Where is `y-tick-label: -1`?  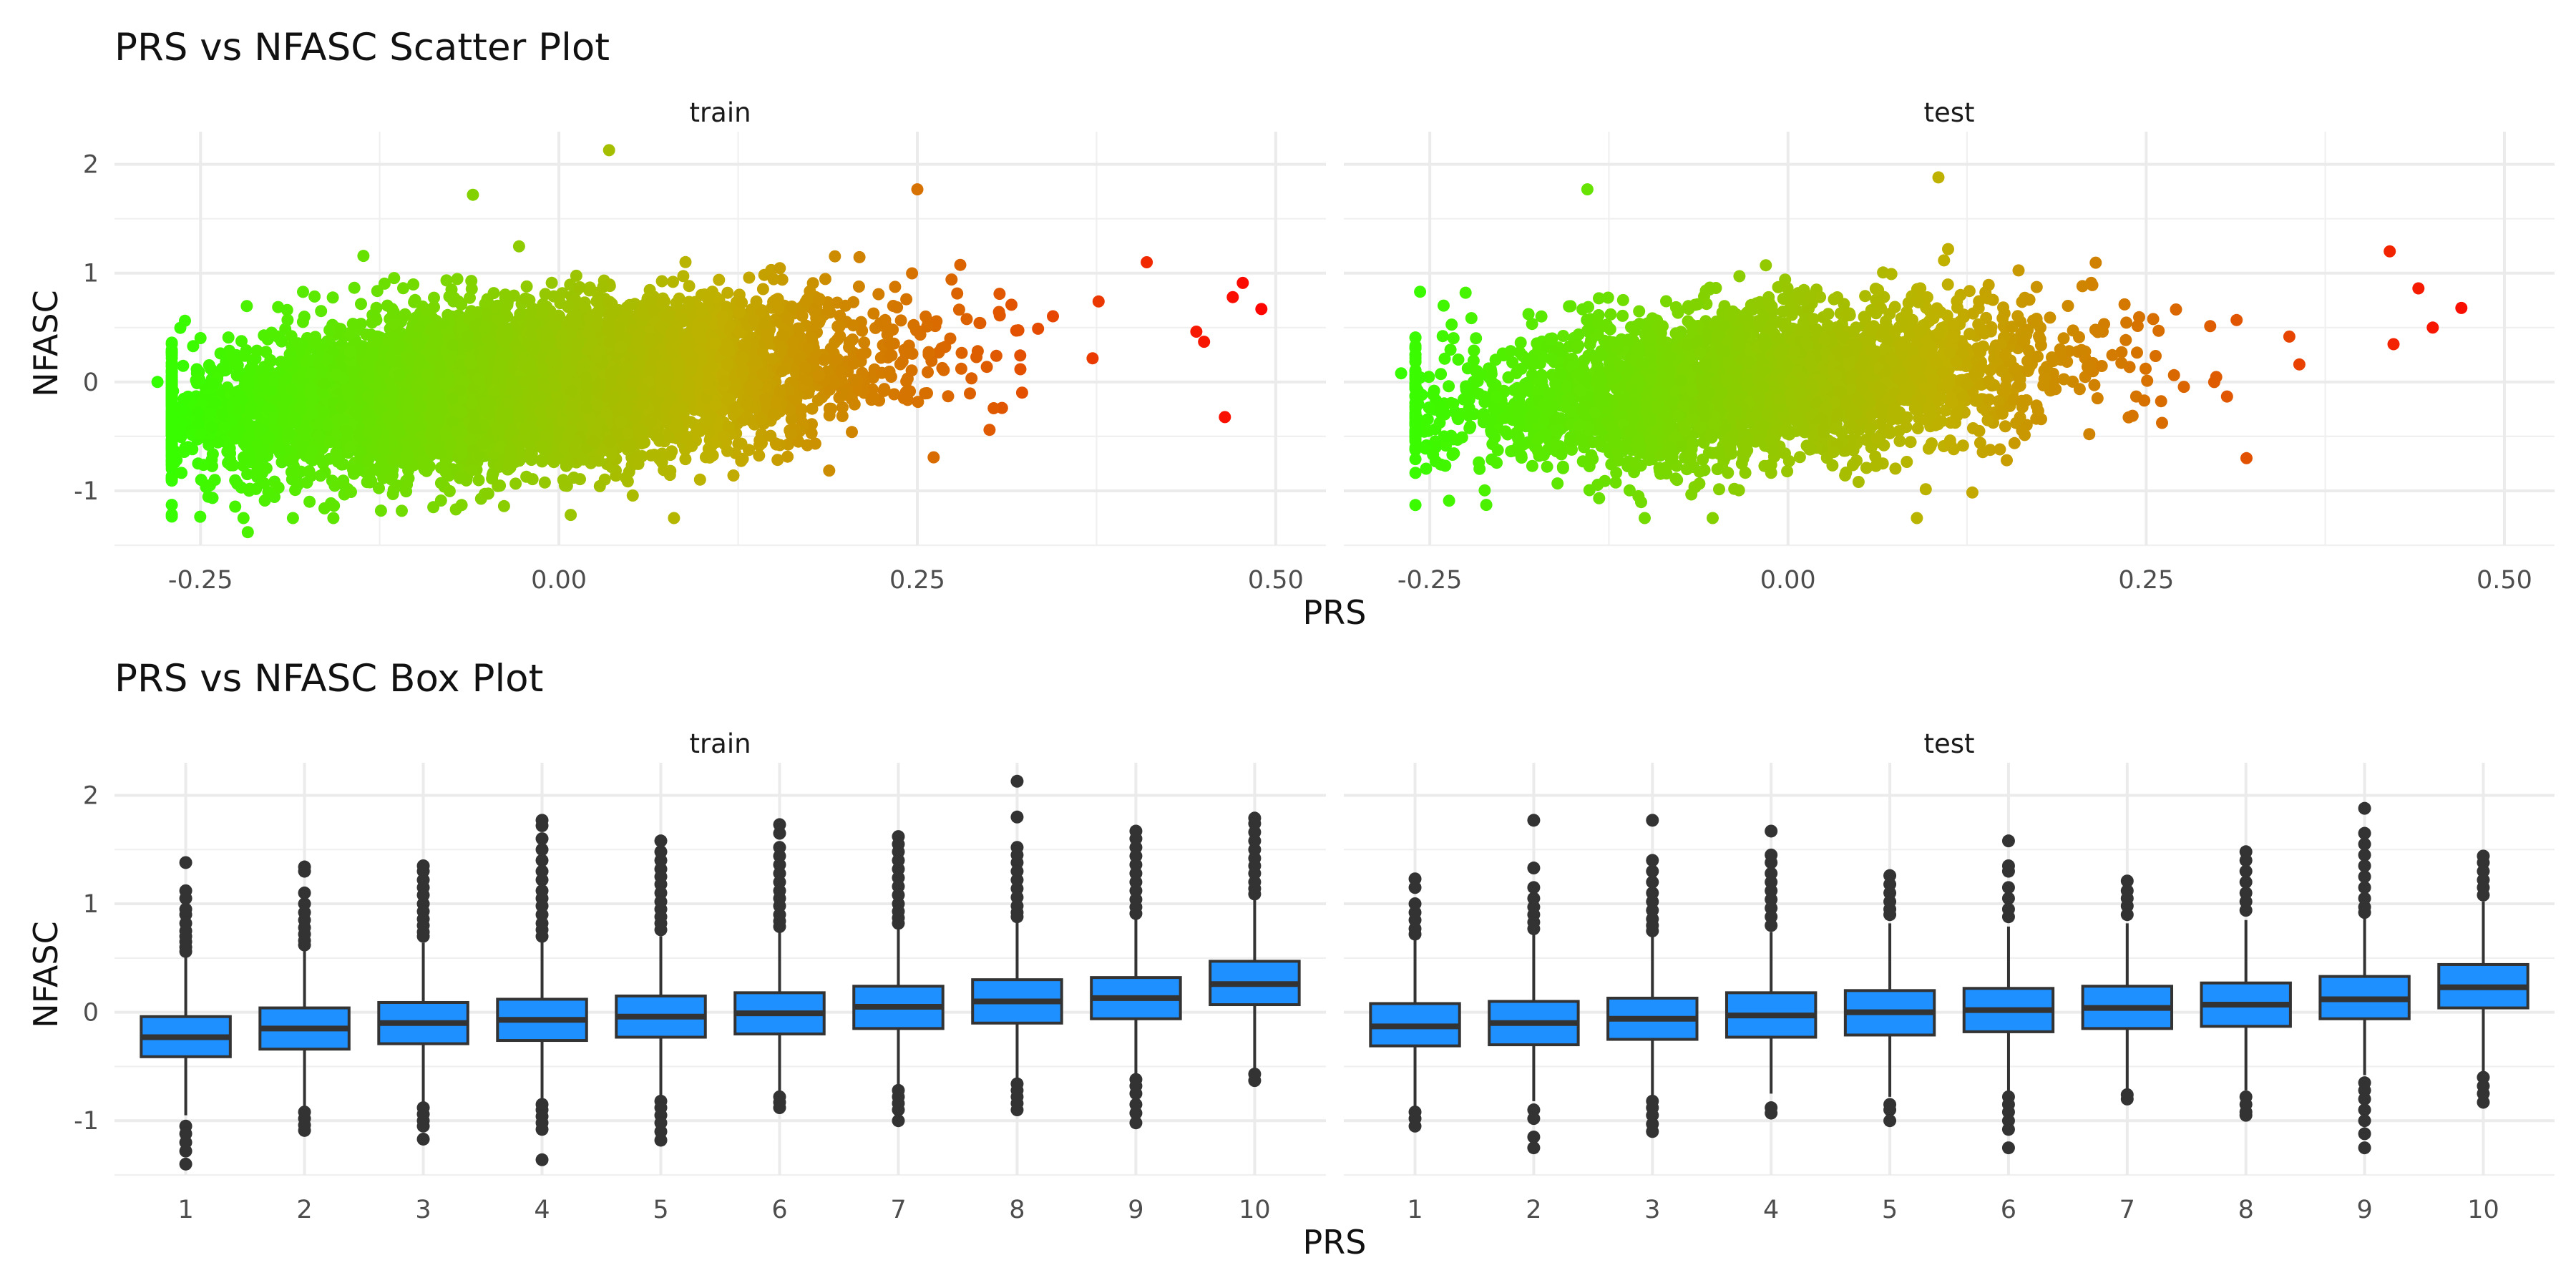 y-tick-label: -1 is located at coordinates (86, 491).